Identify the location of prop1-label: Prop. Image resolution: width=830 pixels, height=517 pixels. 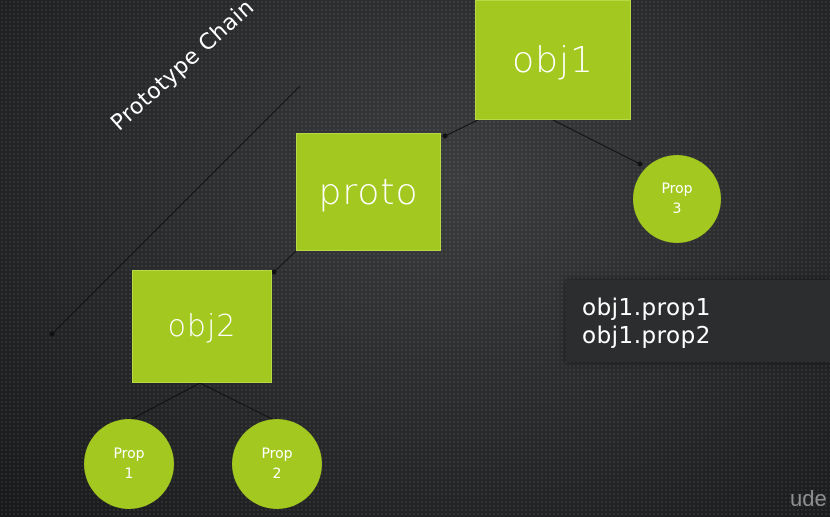
(129, 454).